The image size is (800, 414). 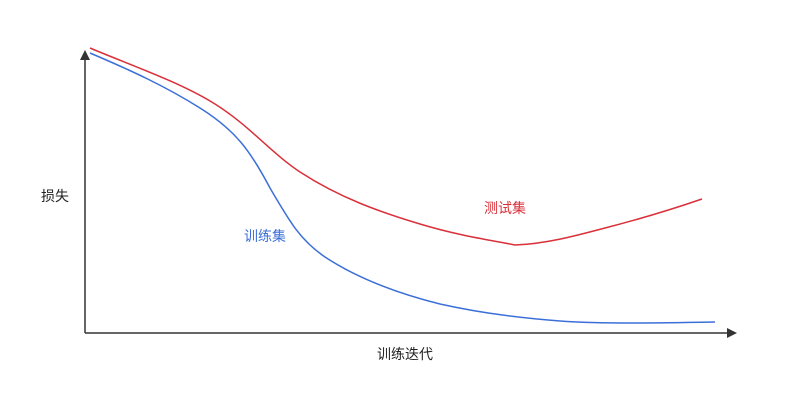 What do you see at coordinates (55, 197) in the screenshot?
I see `y-axis-label: 损失` at bounding box center [55, 197].